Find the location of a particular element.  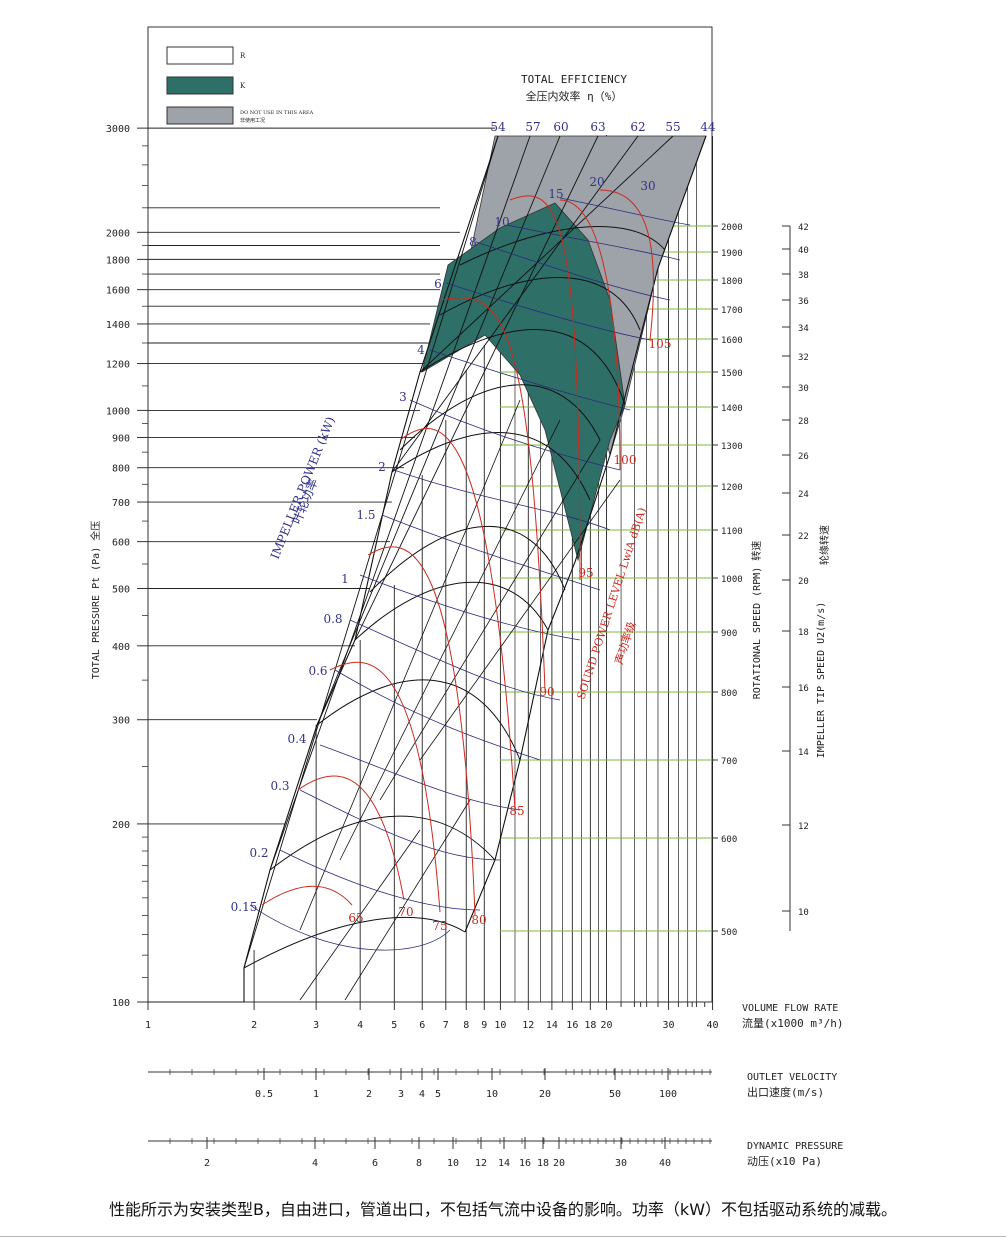

dynamic-tick-label: 10 is located at coordinates (453, 1163).